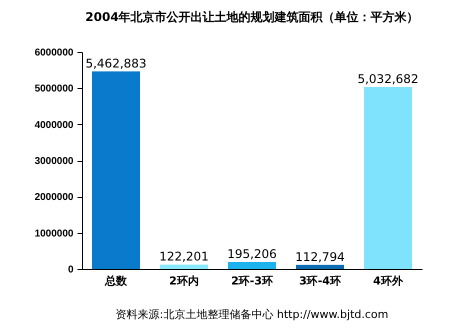  I want to click on data-label: 5,462,883, so click(116, 63).